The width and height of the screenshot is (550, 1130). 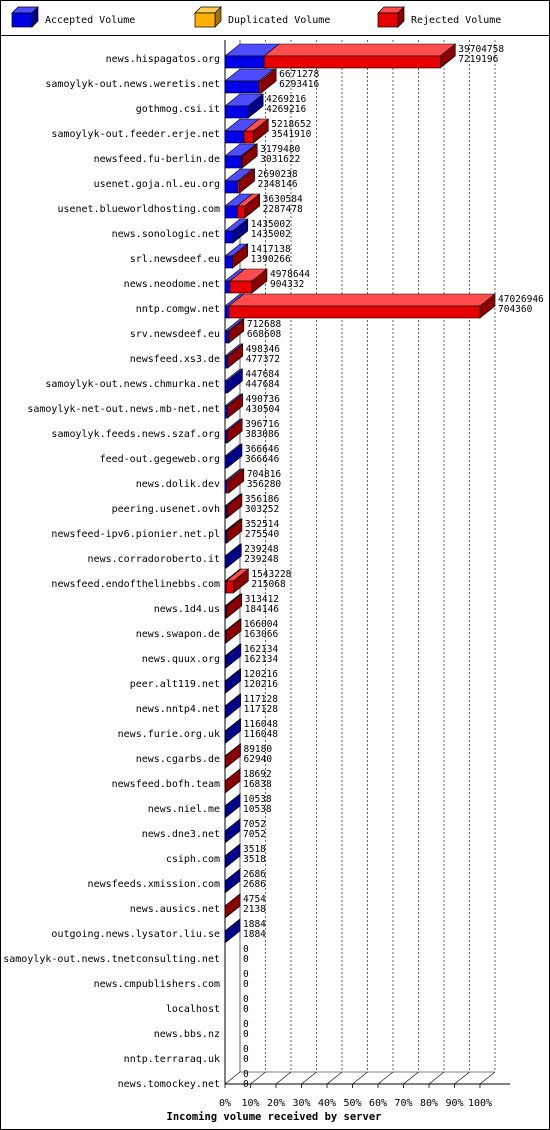 I want to click on value-label-total: 4754, so click(x=254, y=899).